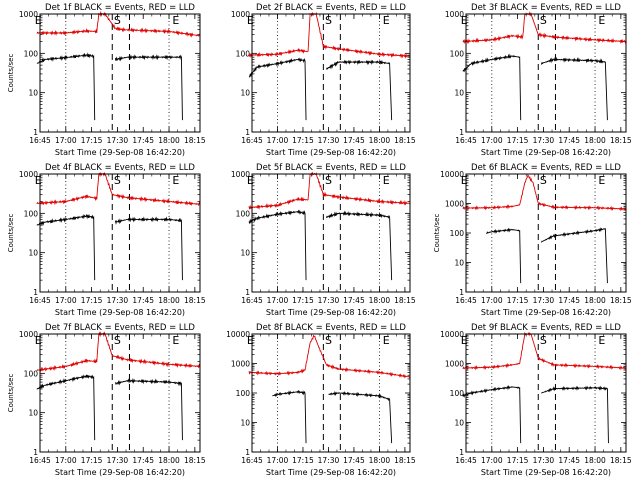 The width and height of the screenshot is (640, 480). I want to click on panel-title: Det 9f BLACK = Events, RED = LLD, so click(546, 328).